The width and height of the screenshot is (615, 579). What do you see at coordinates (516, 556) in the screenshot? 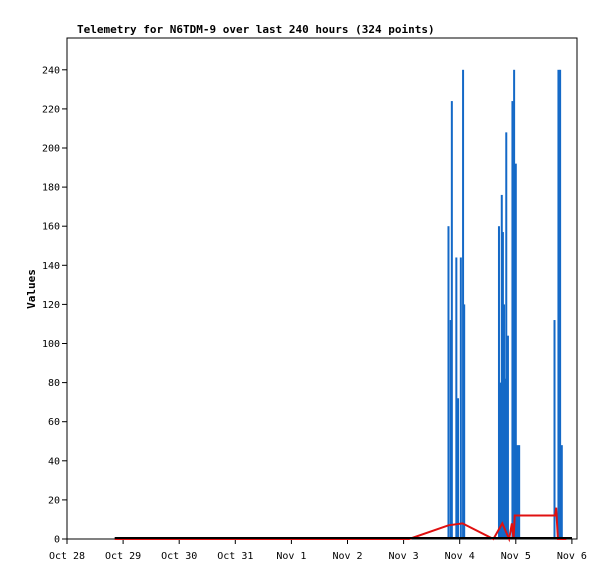
I see `x-tick-label: Nov 5` at bounding box center [516, 556].